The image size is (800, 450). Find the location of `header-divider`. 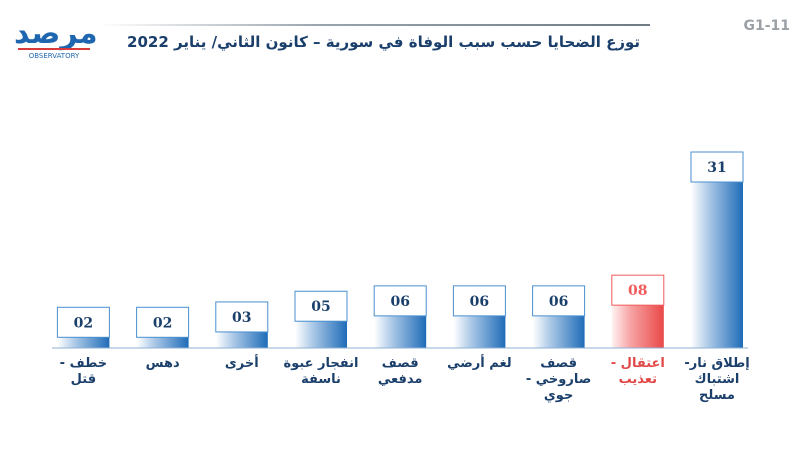

header-divider is located at coordinates (374, 25).